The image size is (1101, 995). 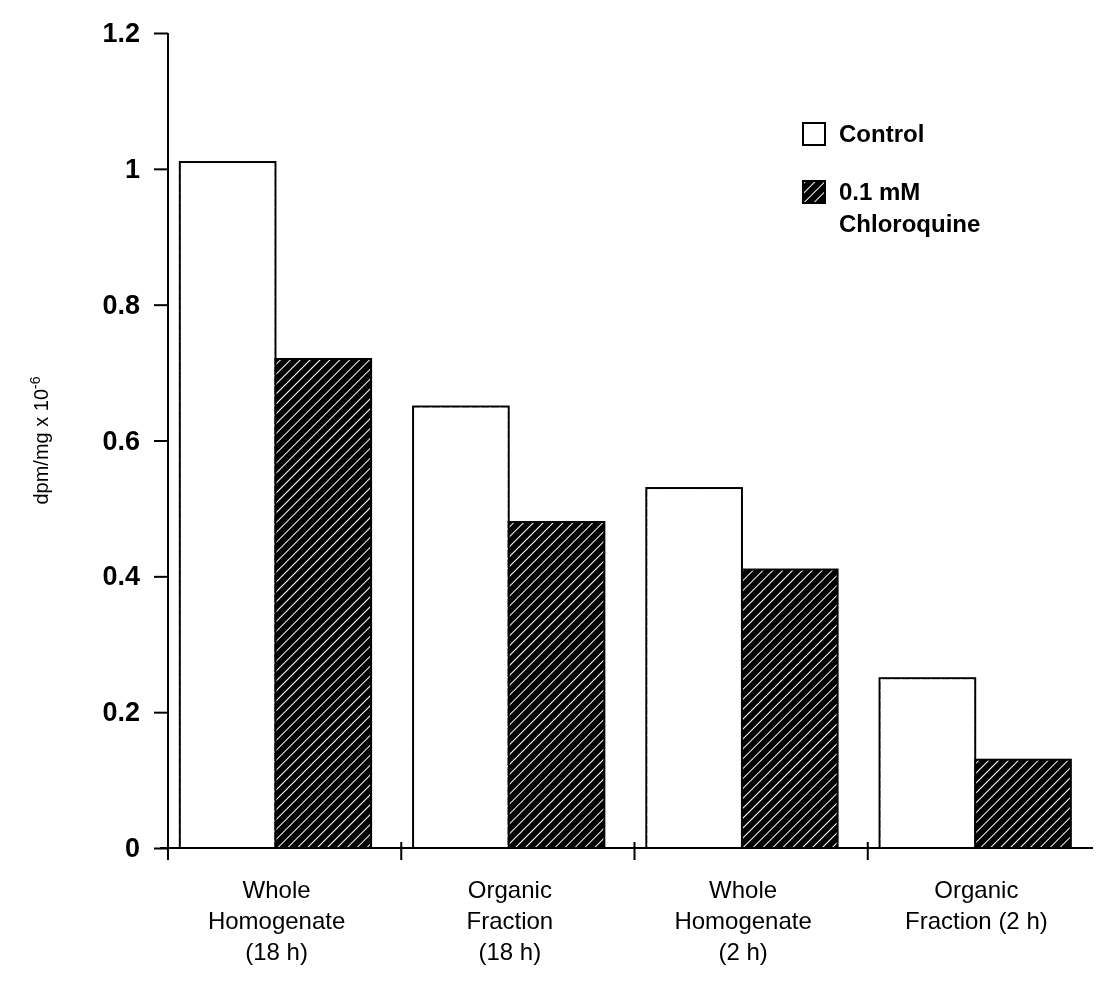 What do you see at coordinates (743, 920) in the screenshot?
I see `x-tick-label: Whole Homogenate (2 h)` at bounding box center [743, 920].